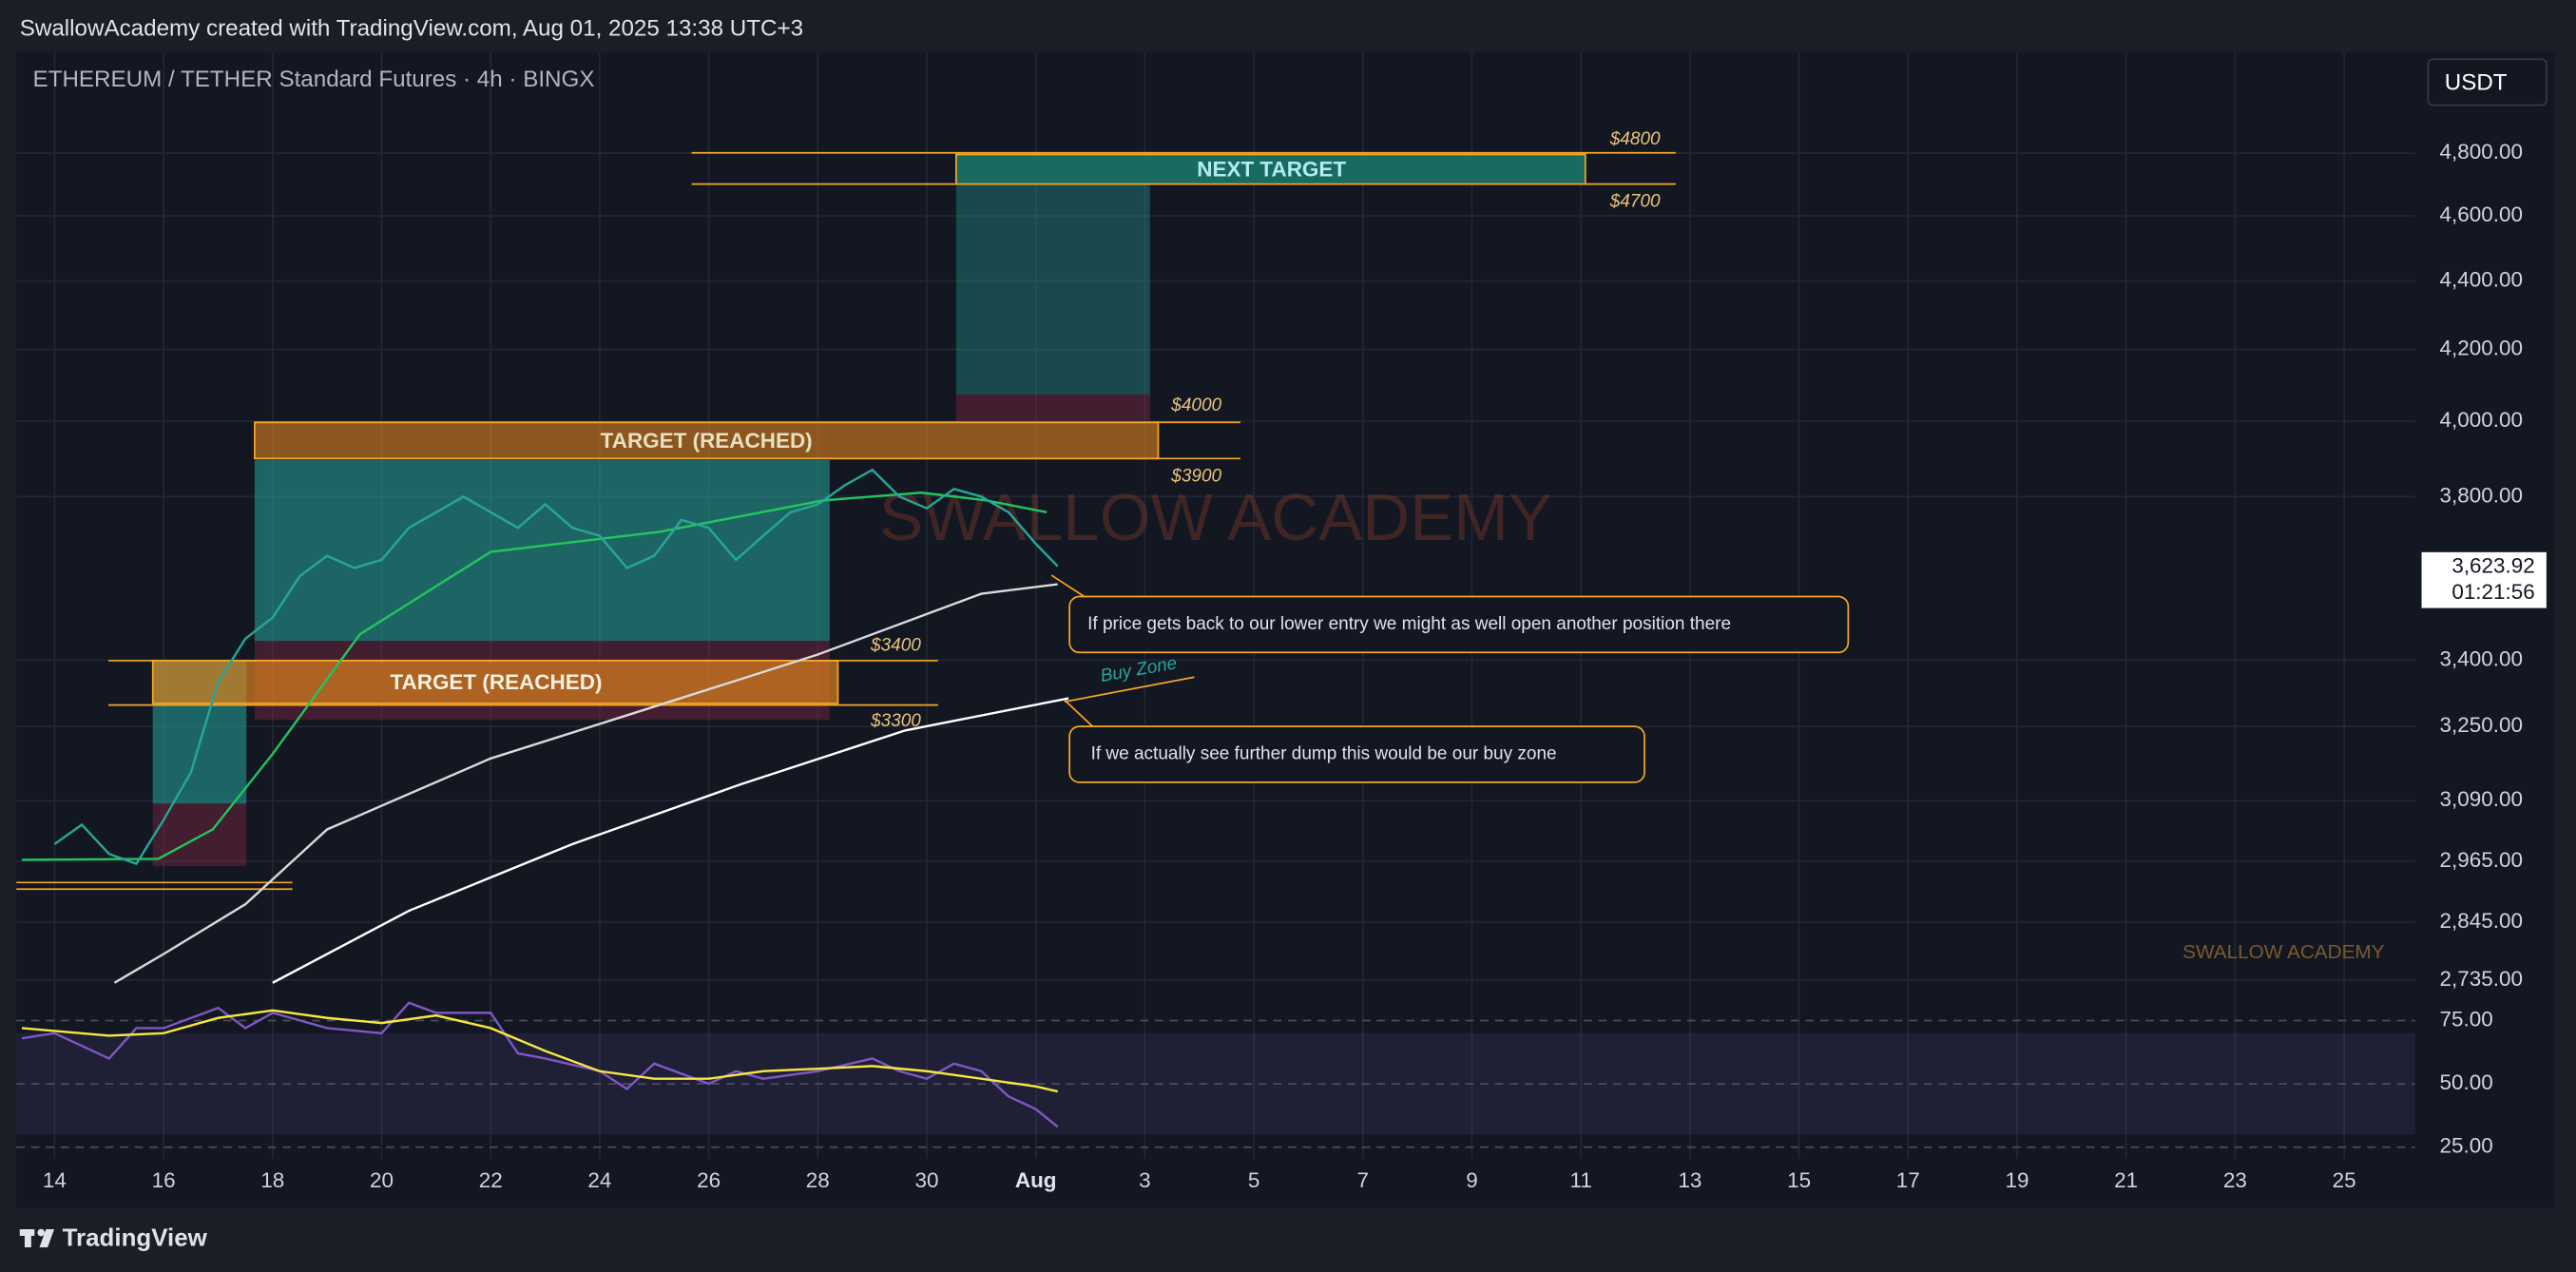 Image resolution: width=2576 pixels, height=1272 pixels. Describe the element at coordinates (1253, 1180) in the screenshot. I see `x-tick-label: 5` at that location.